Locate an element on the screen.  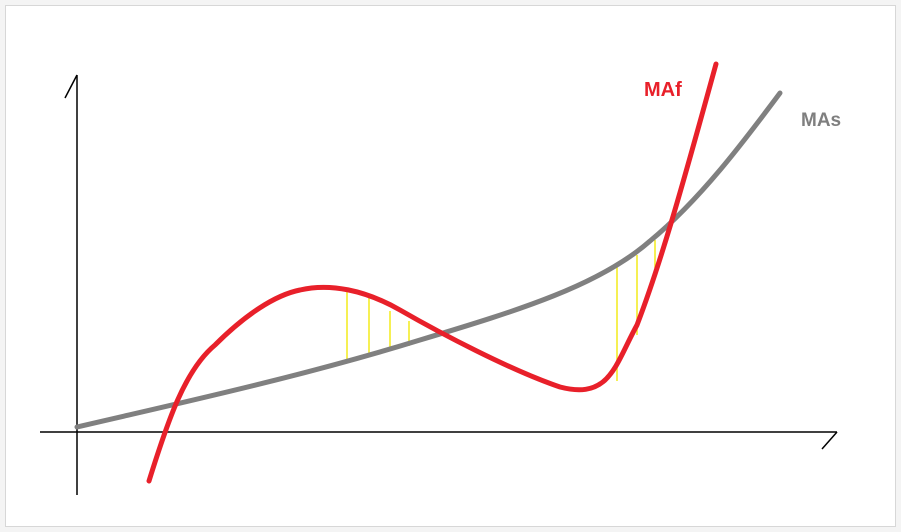
hatch-lines is located at coordinates (501, 310).